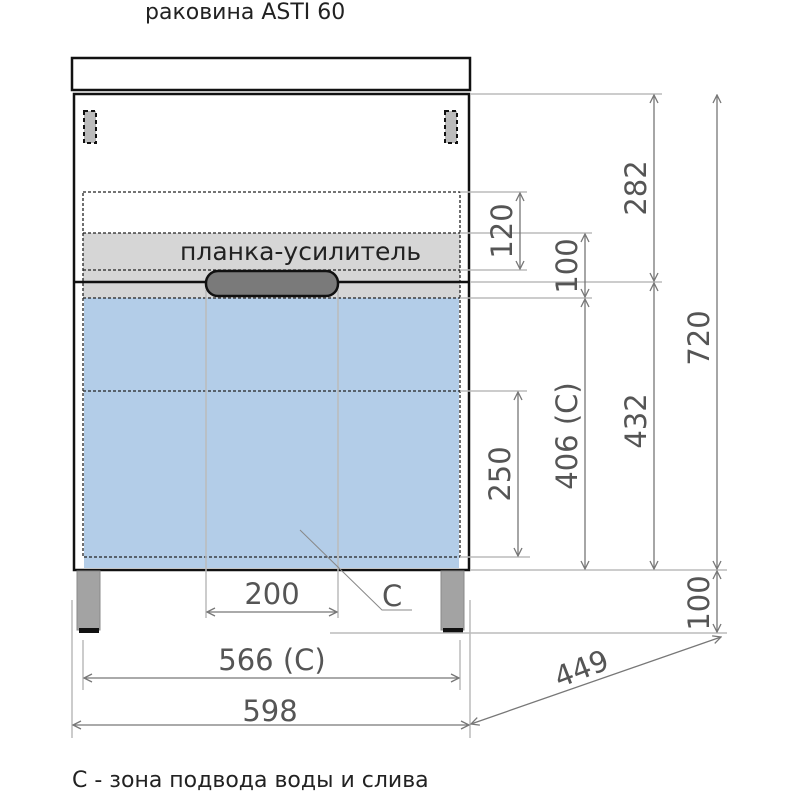  Describe the element at coordinates (245, 12) in the screenshot. I see `diagram-title: раковина ASTI 60` at that location.